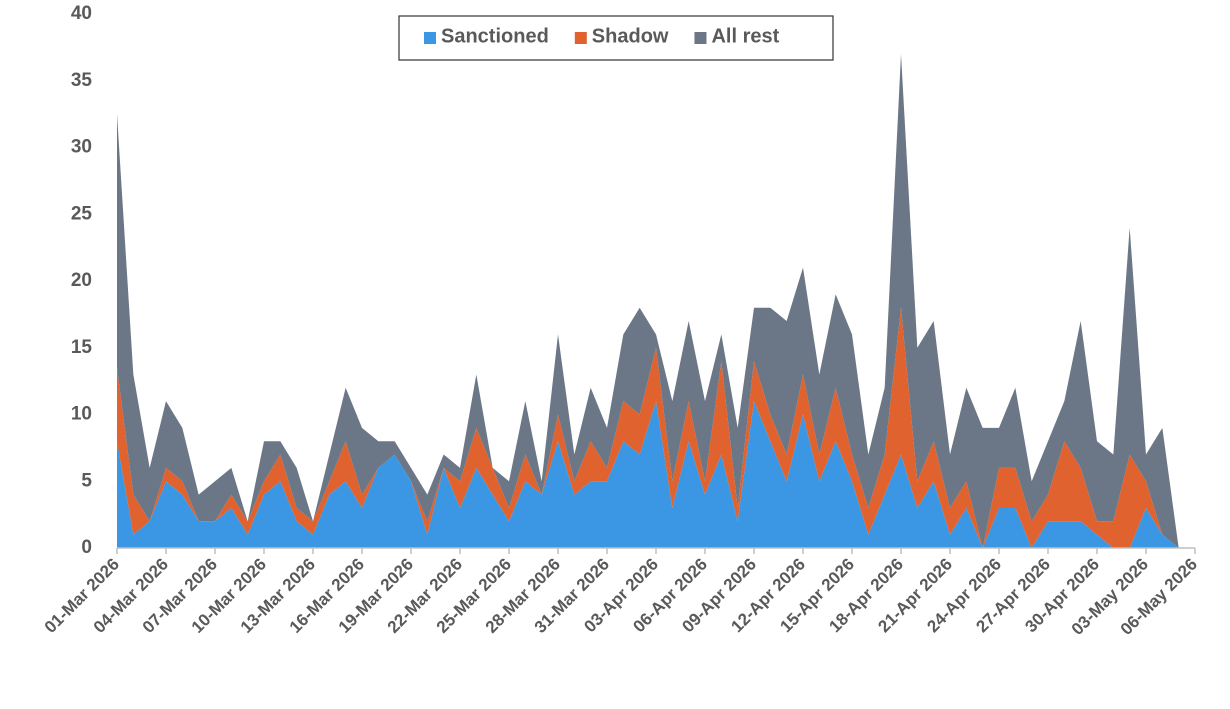  I want to click on legend-label: Sanctioned, so click(495, 36).